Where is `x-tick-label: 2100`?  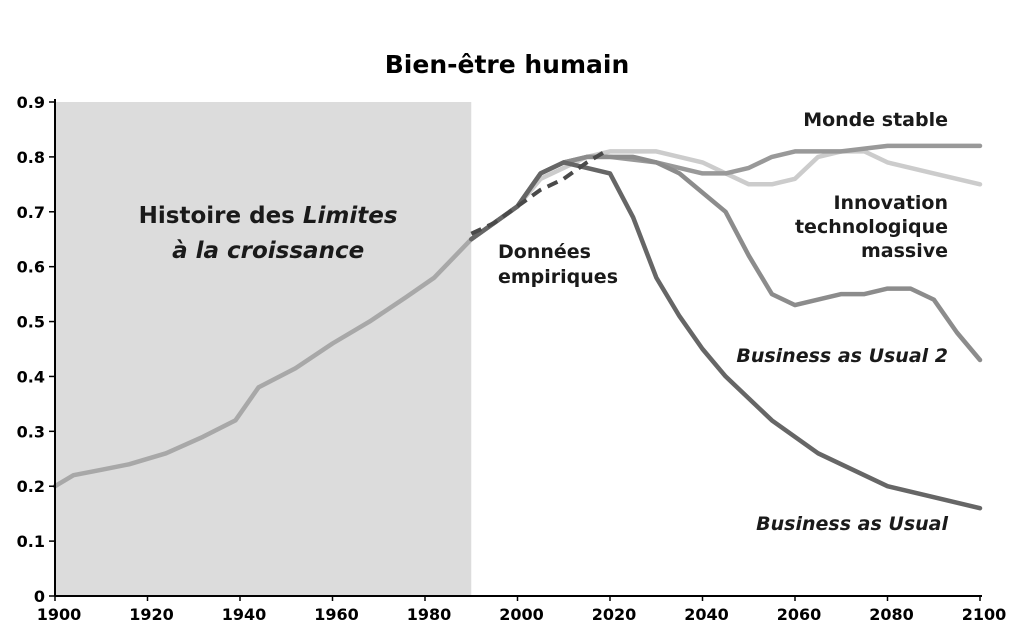
x-tick-label: 2100 is located at coordinates (984, 614).